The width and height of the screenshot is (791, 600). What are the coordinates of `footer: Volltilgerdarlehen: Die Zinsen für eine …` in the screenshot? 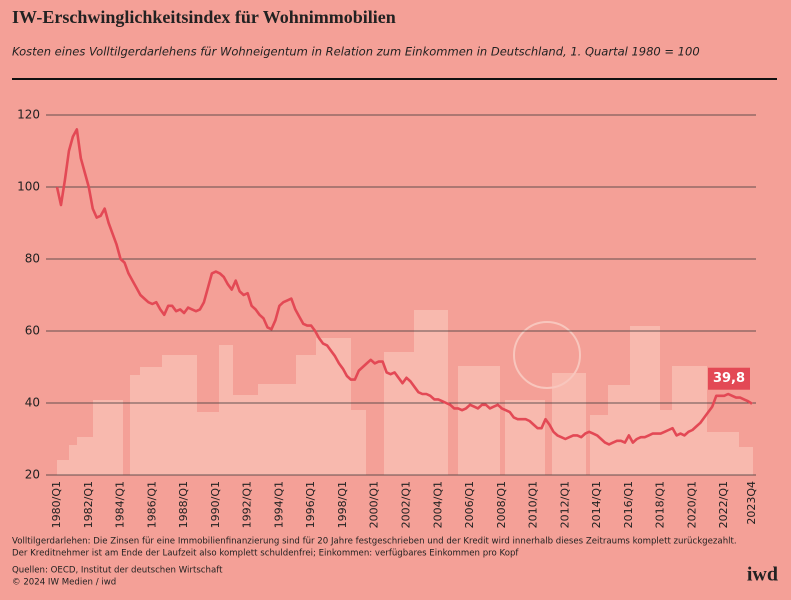 It's located at (374, 562).